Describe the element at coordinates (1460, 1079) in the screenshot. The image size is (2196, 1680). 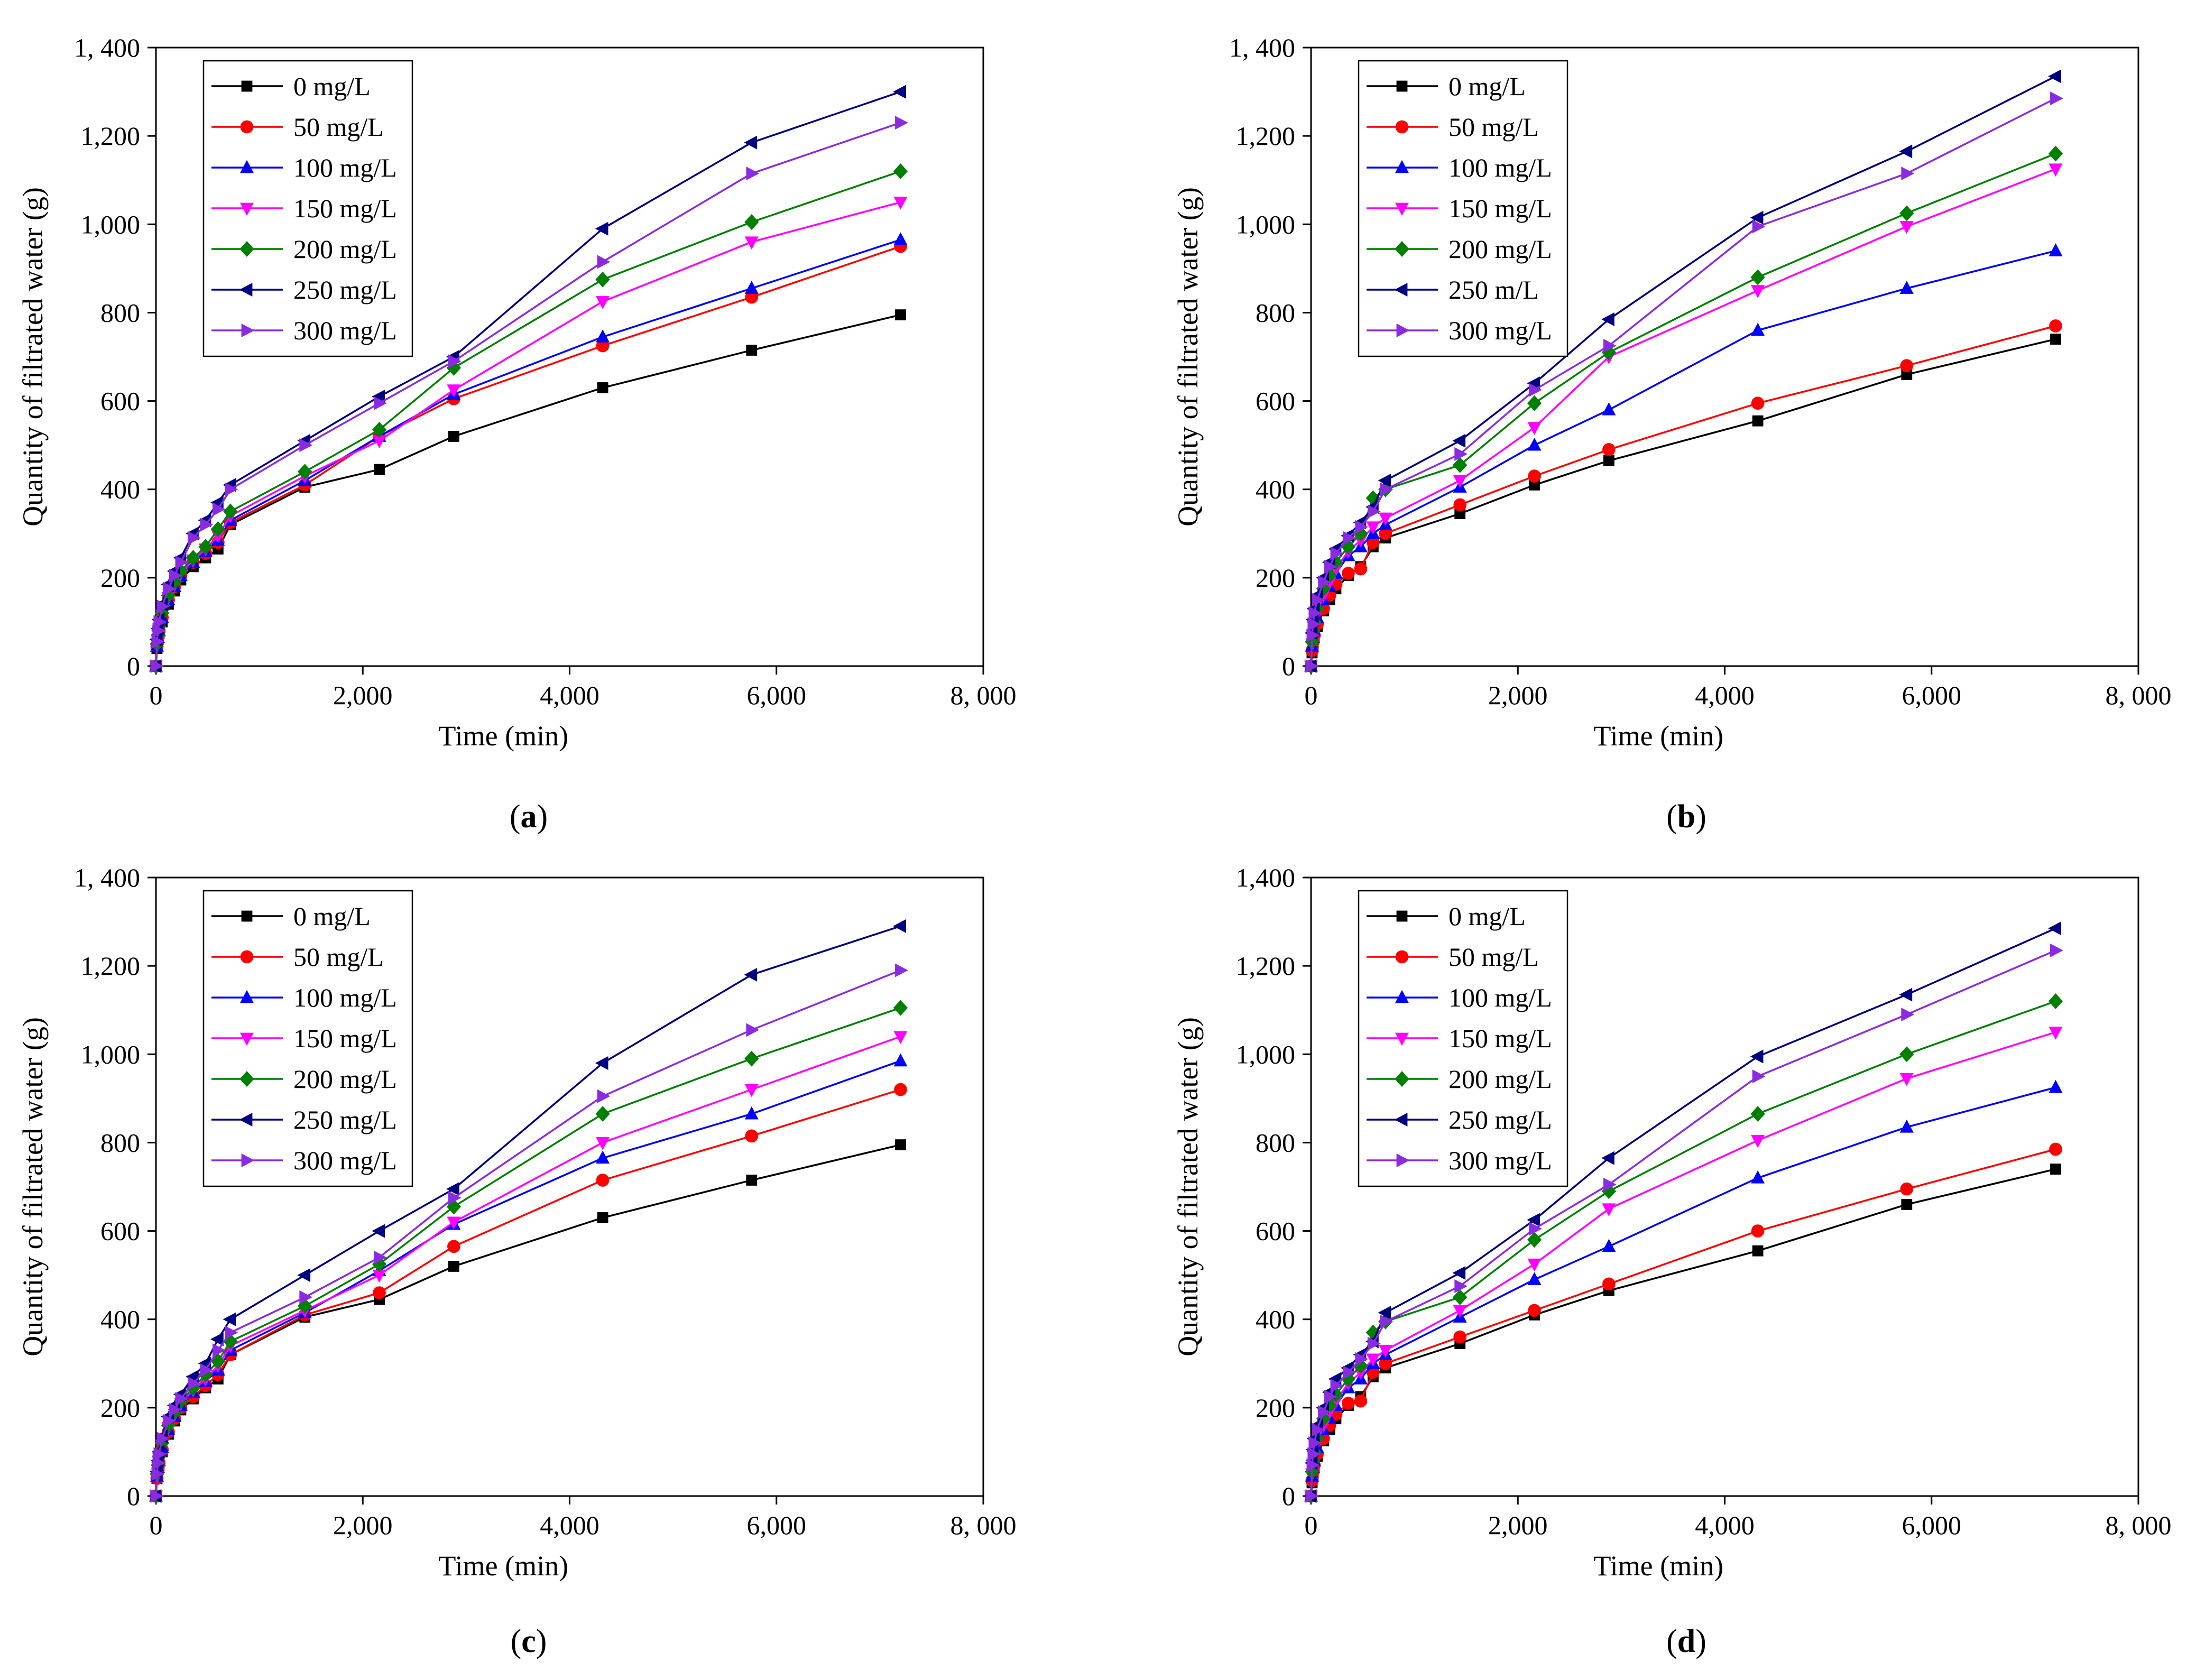
I see `legend-entry: 200 mg/L` at that location.